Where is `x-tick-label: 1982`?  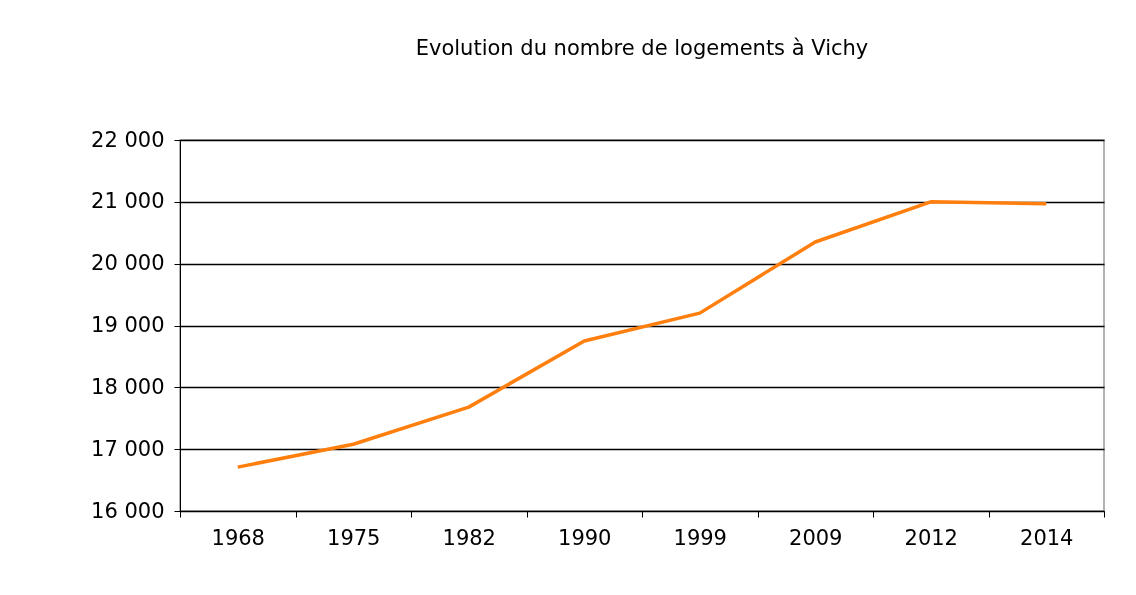 x-tick-label: 1982 is located at coordinates (469, 537).